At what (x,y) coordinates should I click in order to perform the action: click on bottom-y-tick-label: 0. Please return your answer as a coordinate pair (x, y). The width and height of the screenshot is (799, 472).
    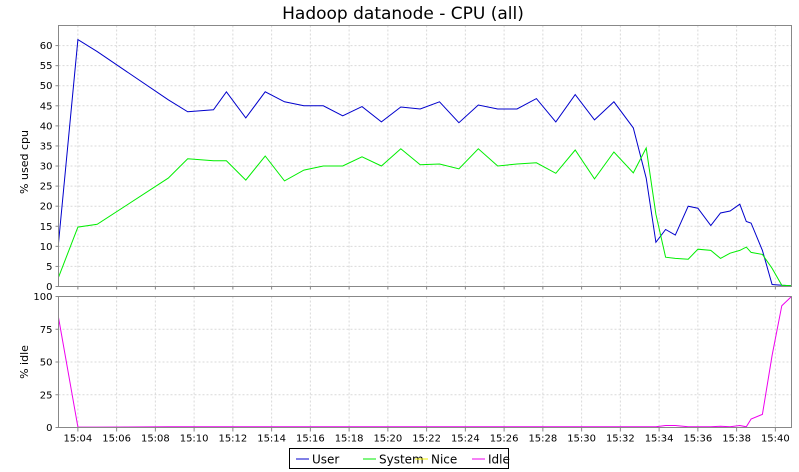
    Looking at the image, I should click on (49, 428).